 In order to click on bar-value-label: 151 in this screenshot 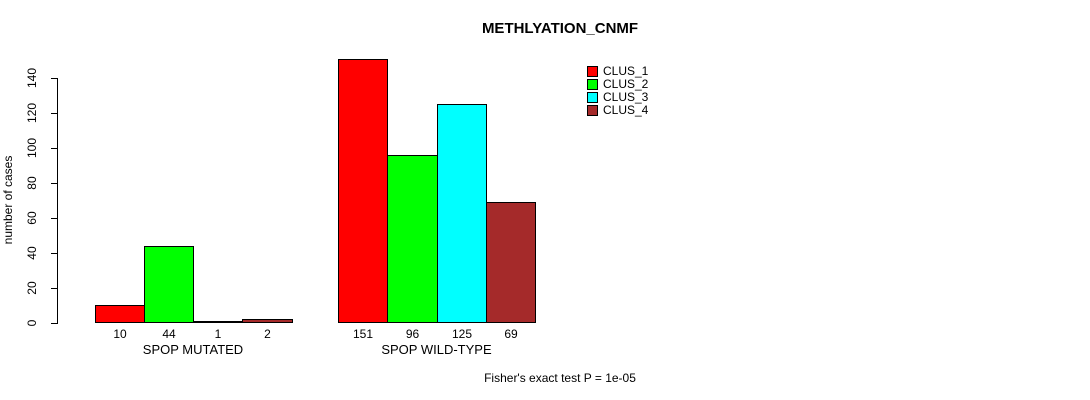, I will do `click(363, 334)`.